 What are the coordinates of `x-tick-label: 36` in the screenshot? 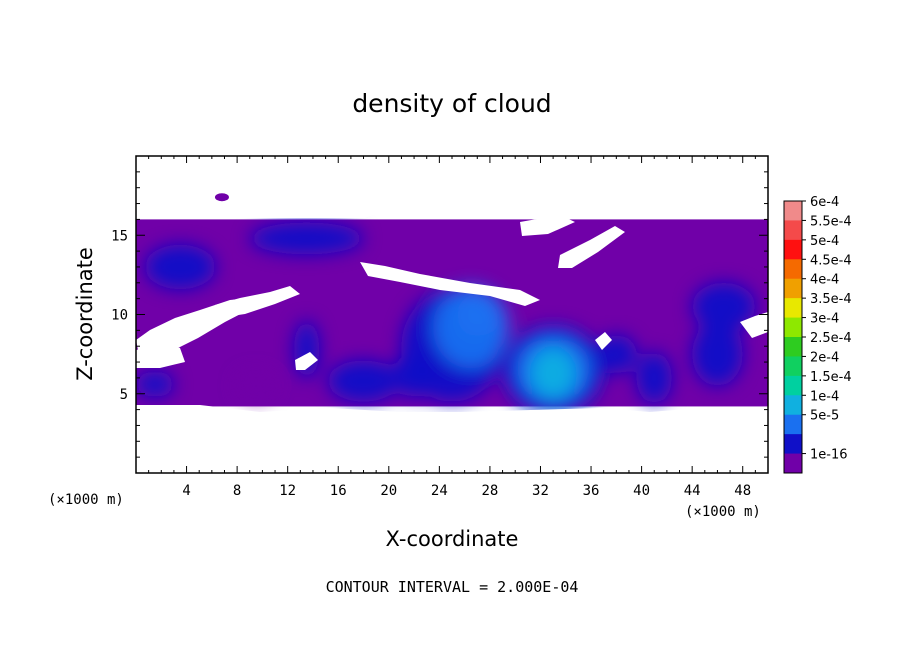 It's located at (591, 491).